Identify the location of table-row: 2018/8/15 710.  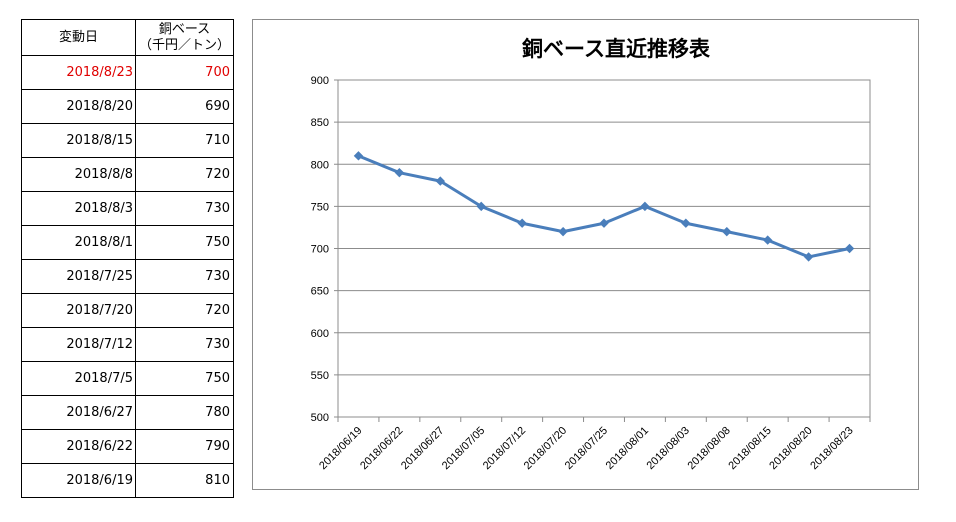
(127, 140).